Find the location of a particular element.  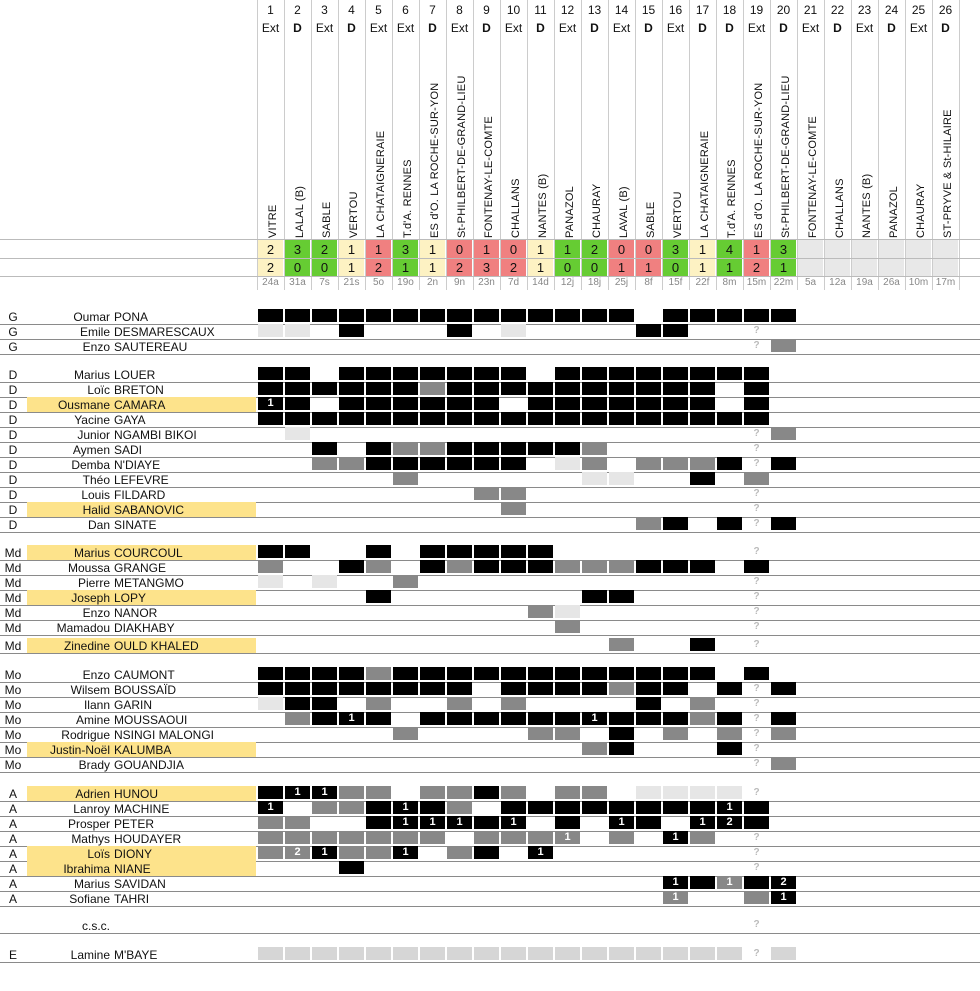

player-position: Md is located at coordinates (13, 553).